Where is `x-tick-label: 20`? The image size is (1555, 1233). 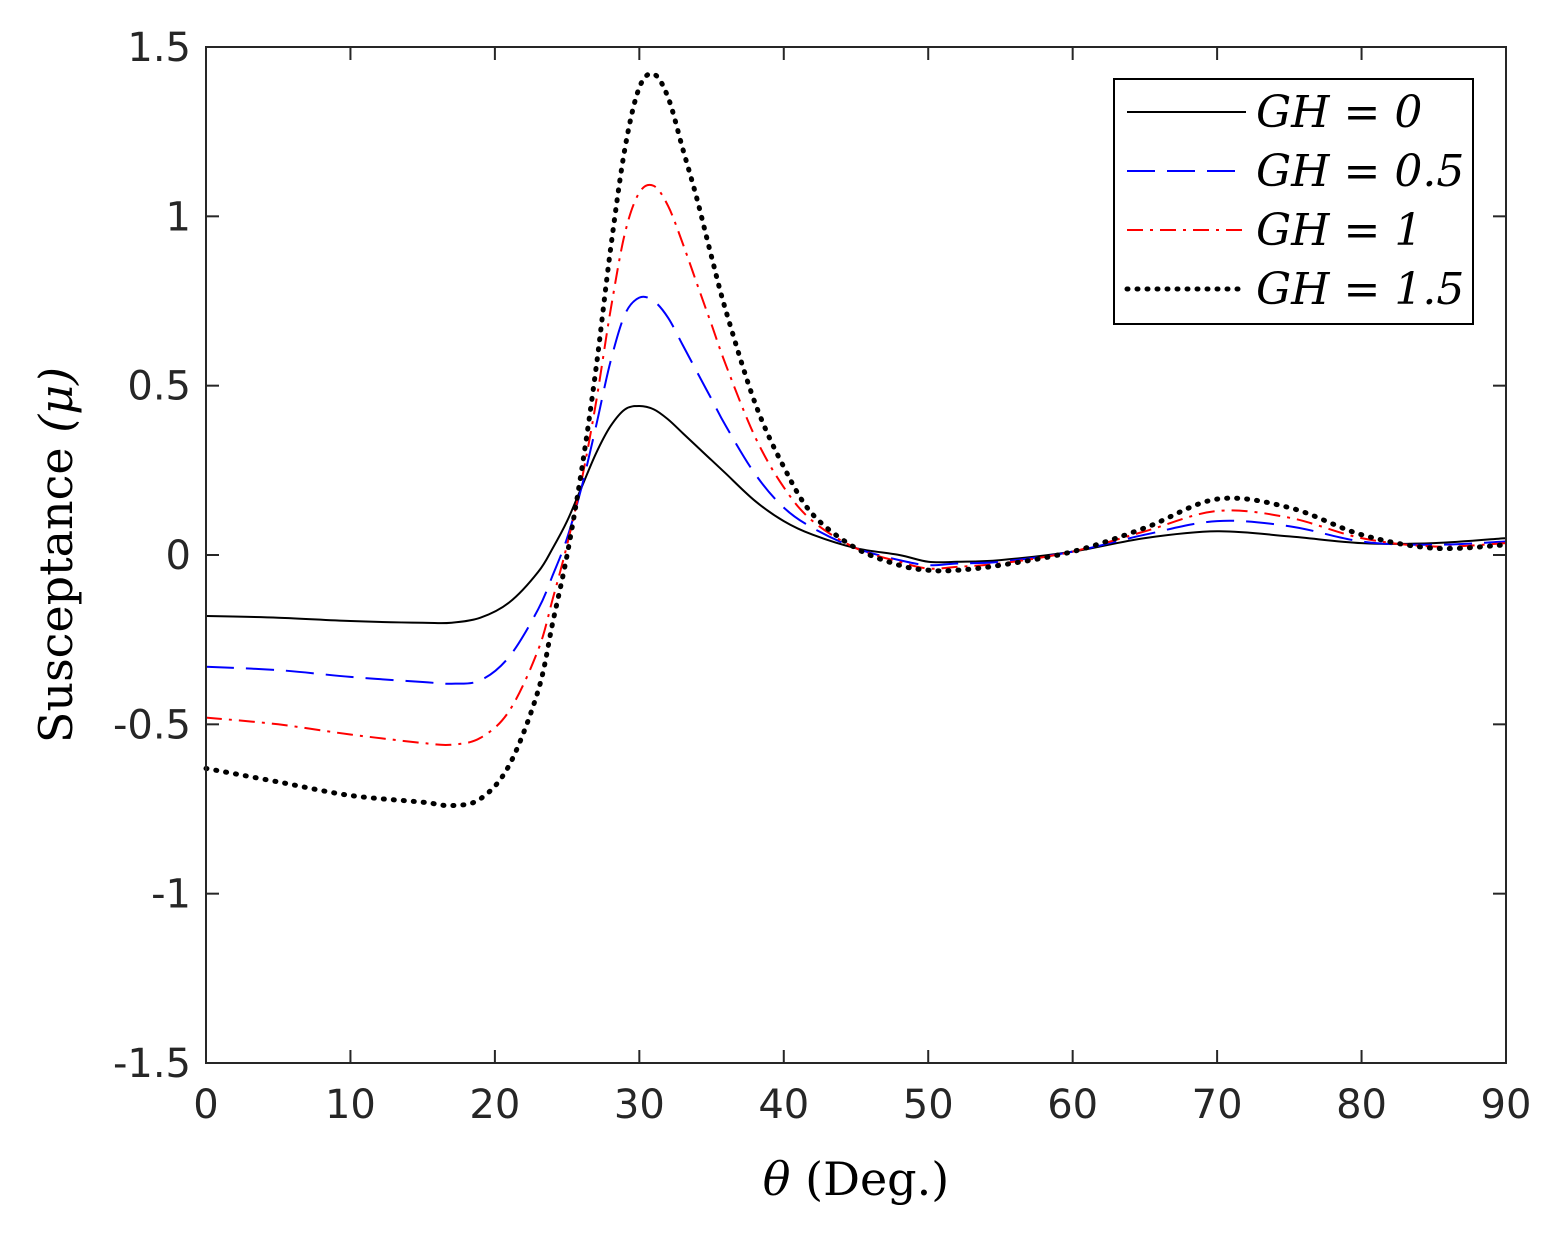
x-tick-label: 20 is located at coordinates (494, 1105).